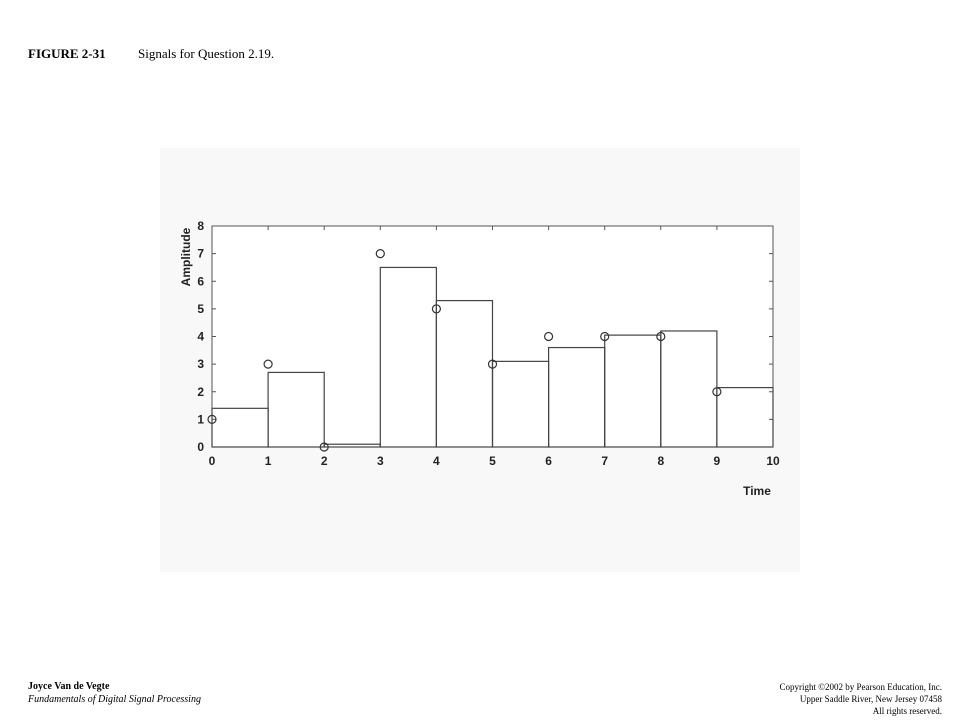  I want to click on x-tick-label: 5, so click(492, 461).